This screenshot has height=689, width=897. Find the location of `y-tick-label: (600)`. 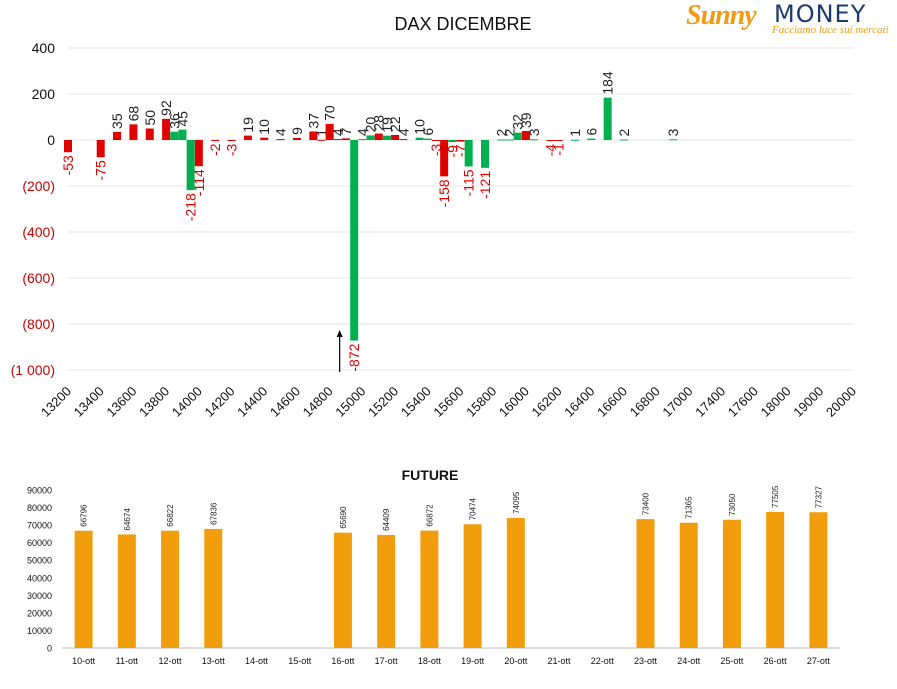

y-tick-label: (600) is located at coordinates (38, 278).